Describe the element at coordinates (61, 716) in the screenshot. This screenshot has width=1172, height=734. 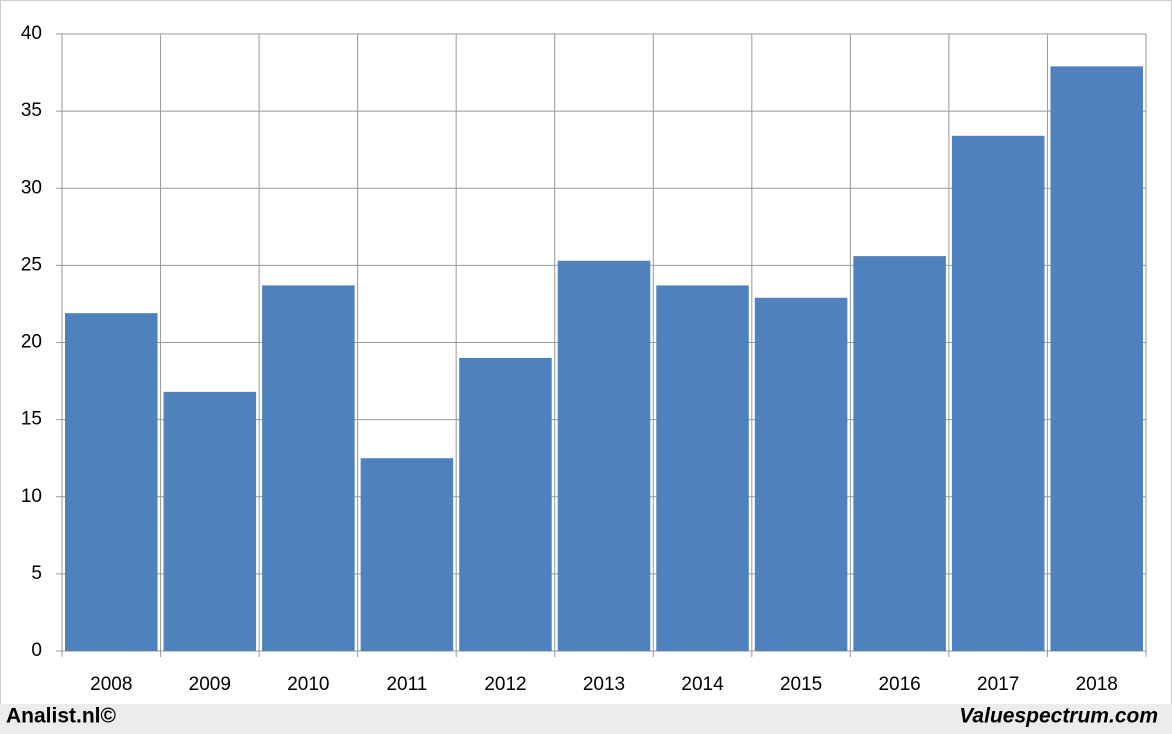
I see `credit-left: Analist.nl©` at that location.